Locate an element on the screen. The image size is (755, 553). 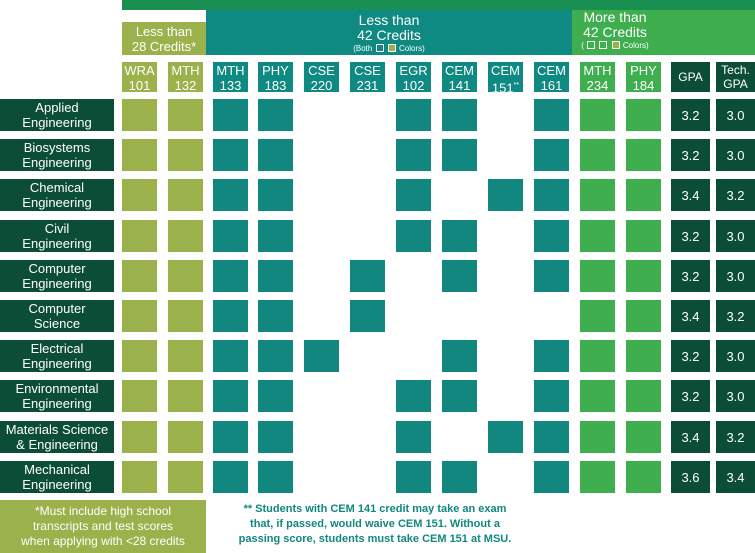
tech-gpa-value: 3.4 is located at coordinates (735, 477).